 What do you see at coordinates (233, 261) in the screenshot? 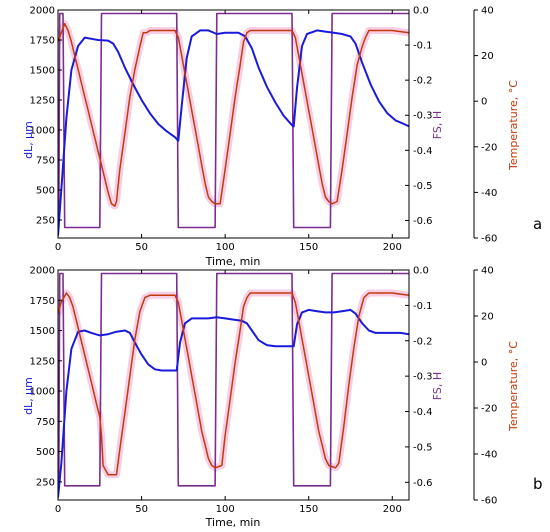
I see `panel-a-xlabel: Time, min` at bounding box center [233, 261].